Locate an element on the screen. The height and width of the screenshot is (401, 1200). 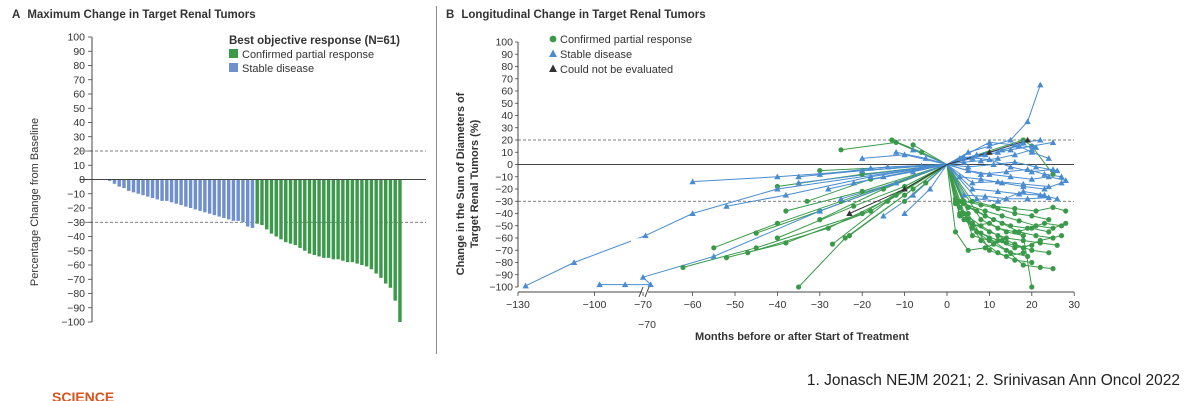
y-tick-label--40: −40 is located at coordinates (76, 237).